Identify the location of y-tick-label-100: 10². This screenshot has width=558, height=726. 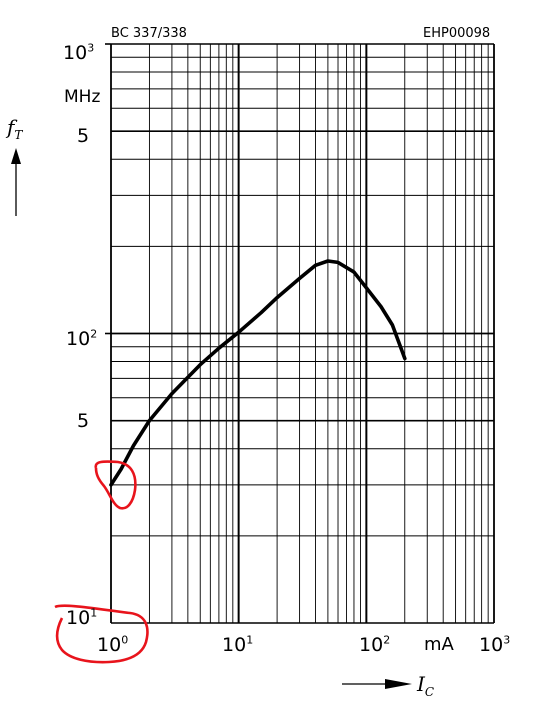
(82, 338).